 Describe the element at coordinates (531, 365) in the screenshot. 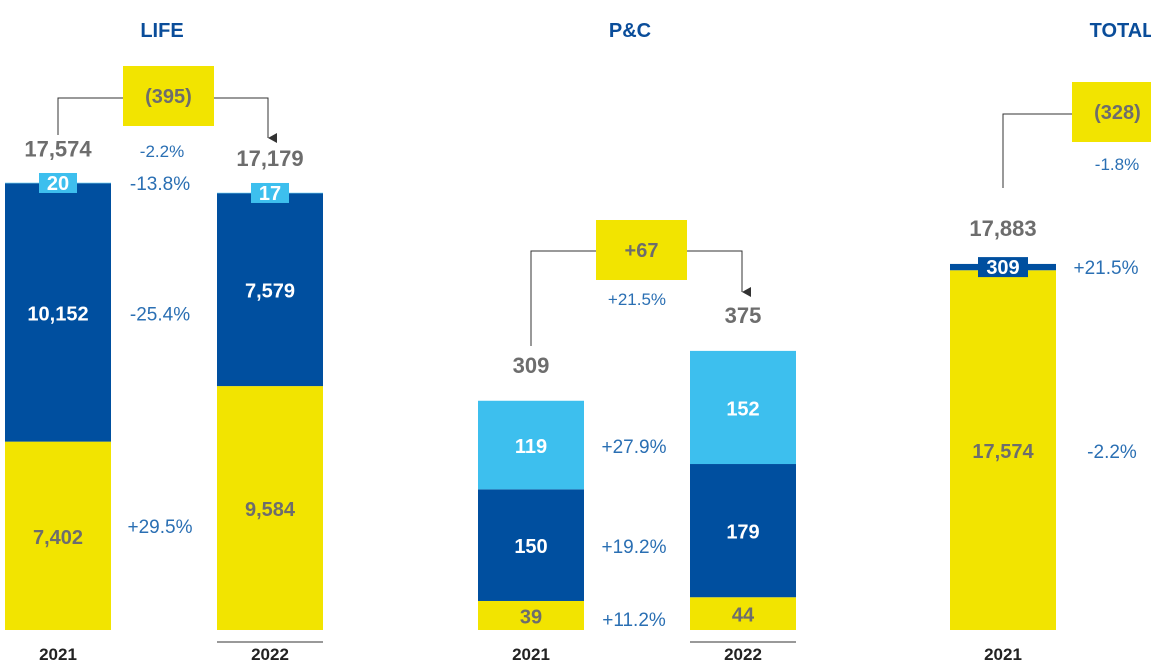

I see `pc-total-2021: 309` at that location.